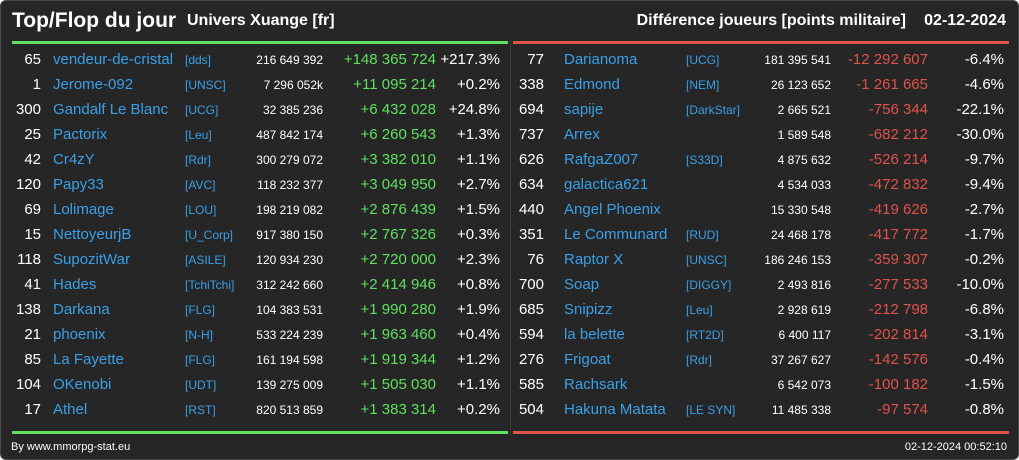 Image resolution: width=1019 pixels, height=460 pixels. Describe the element at coordinates (711, 410) in the screenshot. I see `alliance-tag-link: [LE SYN]` at that location.